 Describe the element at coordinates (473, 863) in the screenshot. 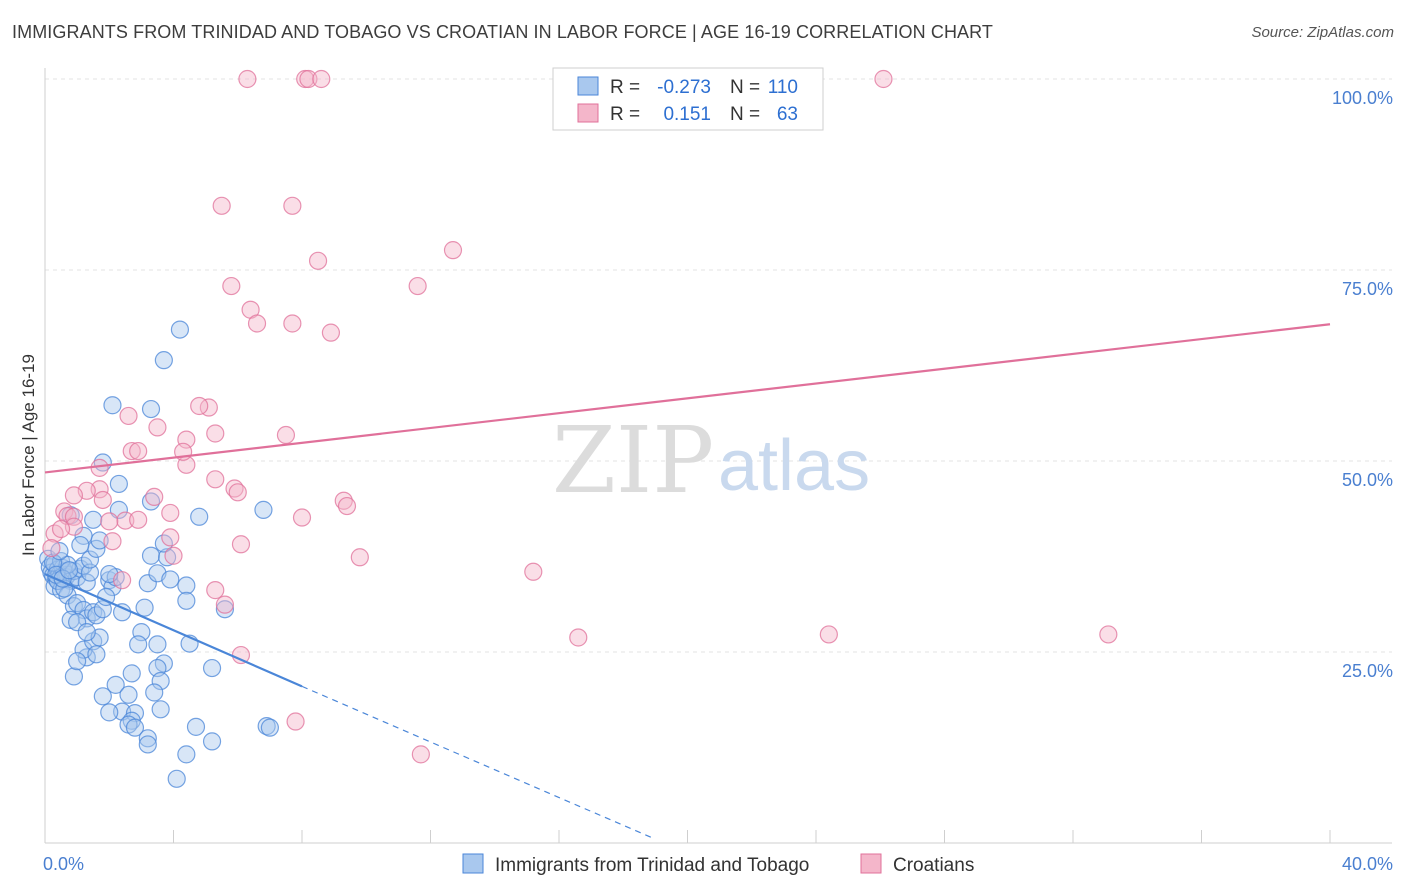

I see `series-swatch-blue` at that location.